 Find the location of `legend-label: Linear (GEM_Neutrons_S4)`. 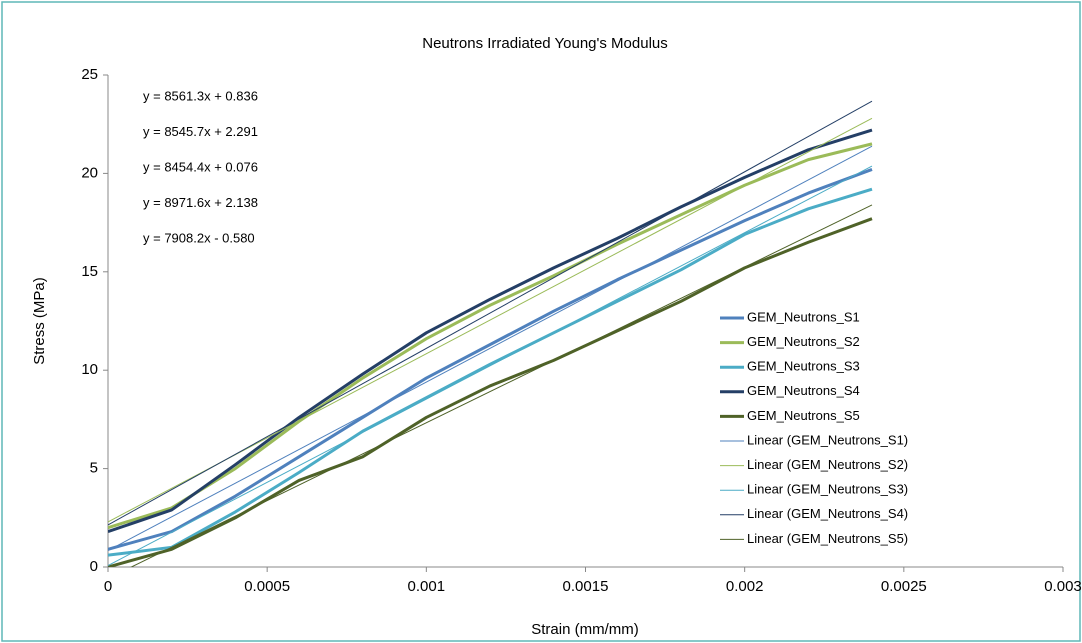

legend-label: Linear (GEM_Neutrons_S4) is located at coordinates (827, 513).